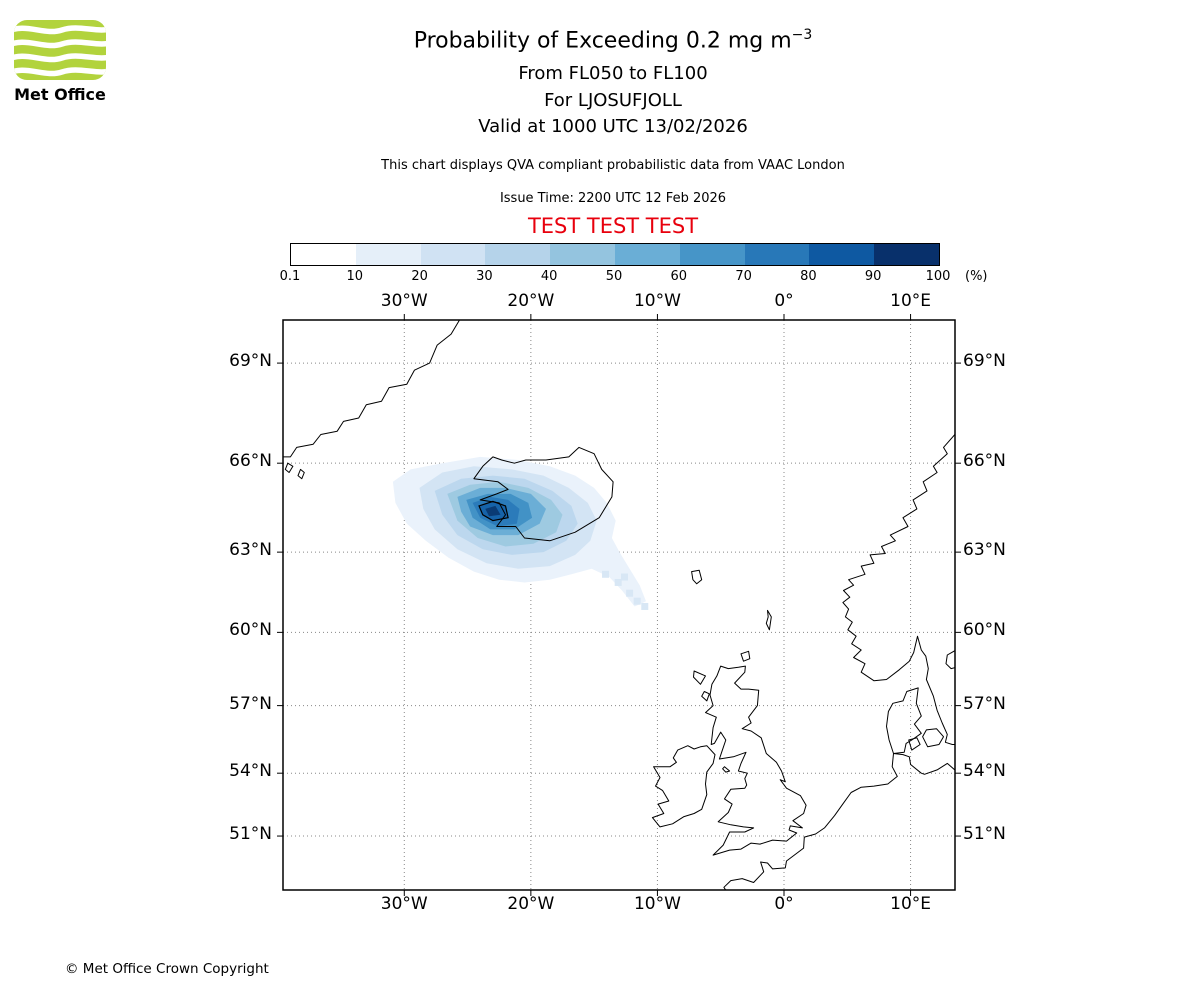 Image resolution: width=1200 pixels, height=1000 pixels. Describe the element at coordinates (250, 771) in the screenshot. I see `lat-label-left: 54°N` at that location.